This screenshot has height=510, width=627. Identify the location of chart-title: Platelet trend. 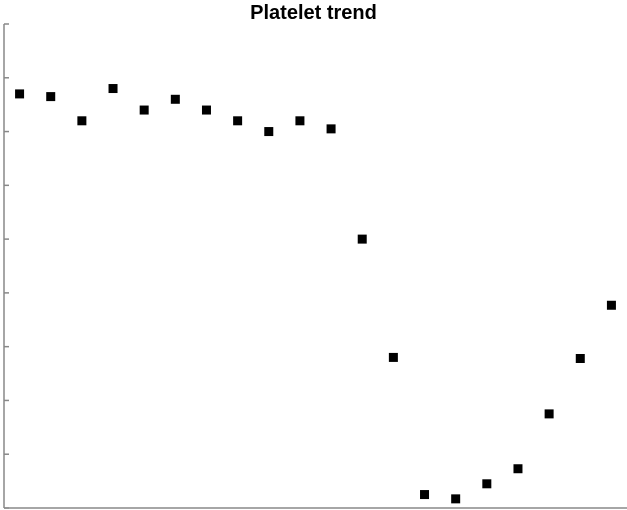
(313, 13).